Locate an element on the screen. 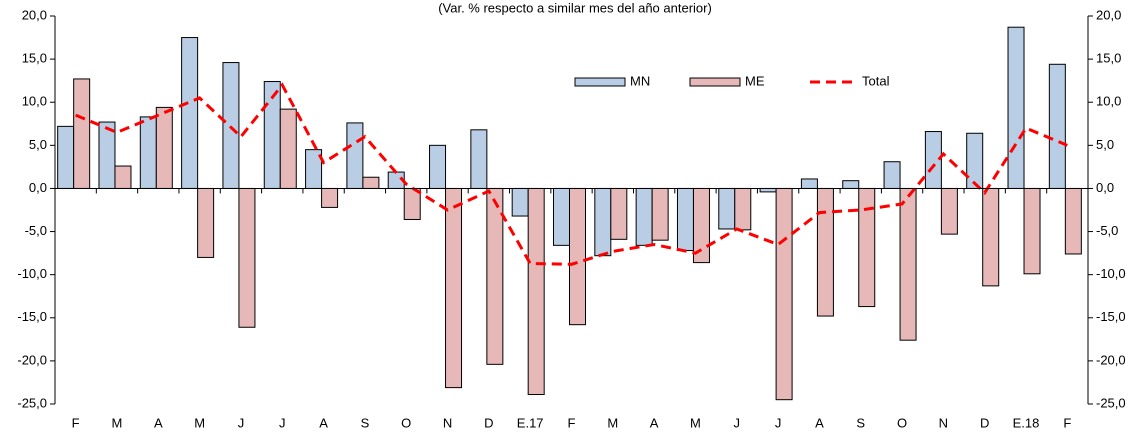 This screenshot has width=1148, height=433. y2-tick-label: 0,0 is located at coordinates (1105, 187).